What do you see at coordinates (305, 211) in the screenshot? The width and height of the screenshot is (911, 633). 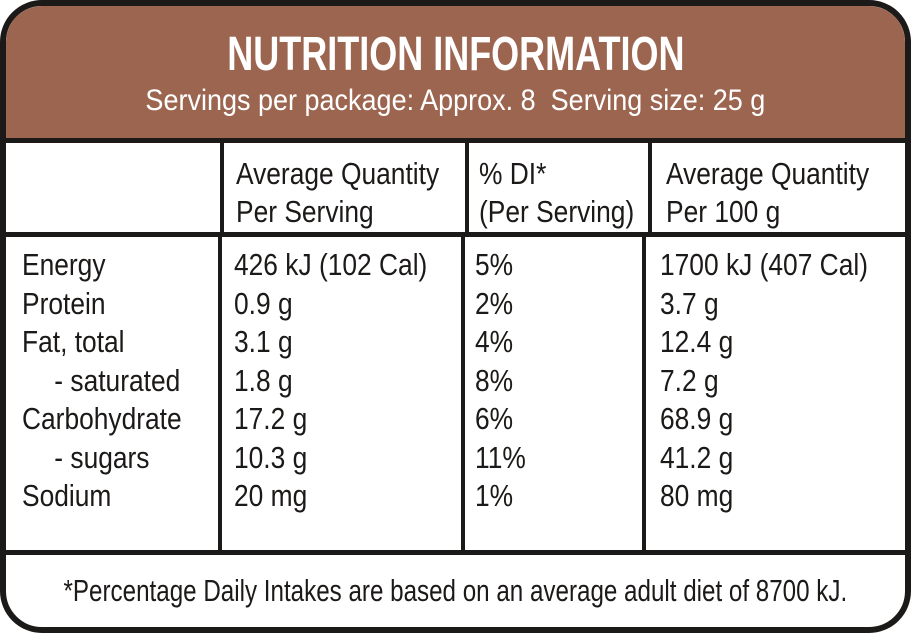 I see `header-line: Per Serving` at bounding box center [305, 211].